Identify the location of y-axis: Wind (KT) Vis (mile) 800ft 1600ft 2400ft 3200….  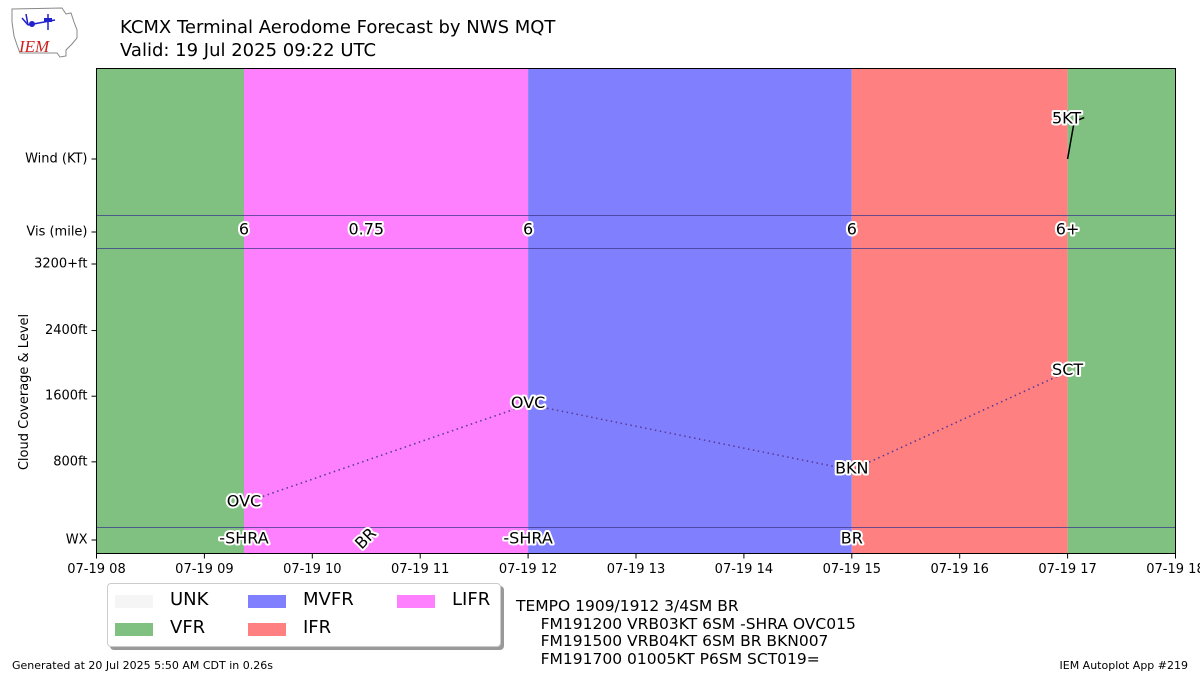
(61, 350).